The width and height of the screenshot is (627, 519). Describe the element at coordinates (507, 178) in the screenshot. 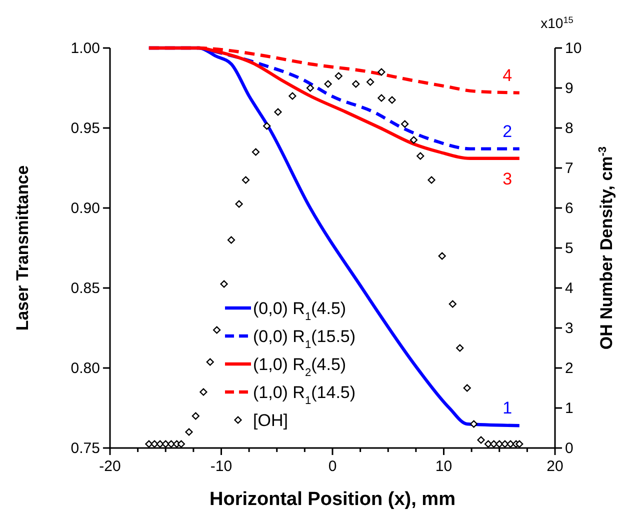

I see `annotation: 3` at that location.